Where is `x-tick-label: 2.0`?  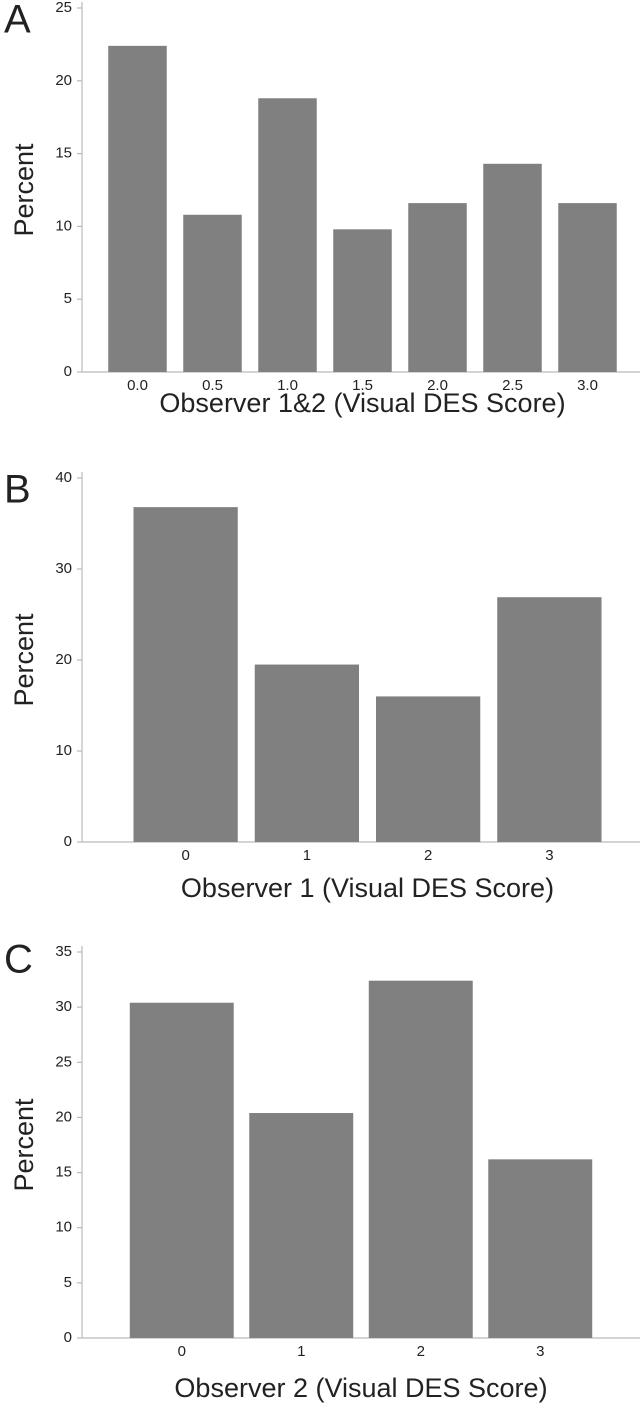
x-tick-label: 2.0 is located at coordinates (437, 385).